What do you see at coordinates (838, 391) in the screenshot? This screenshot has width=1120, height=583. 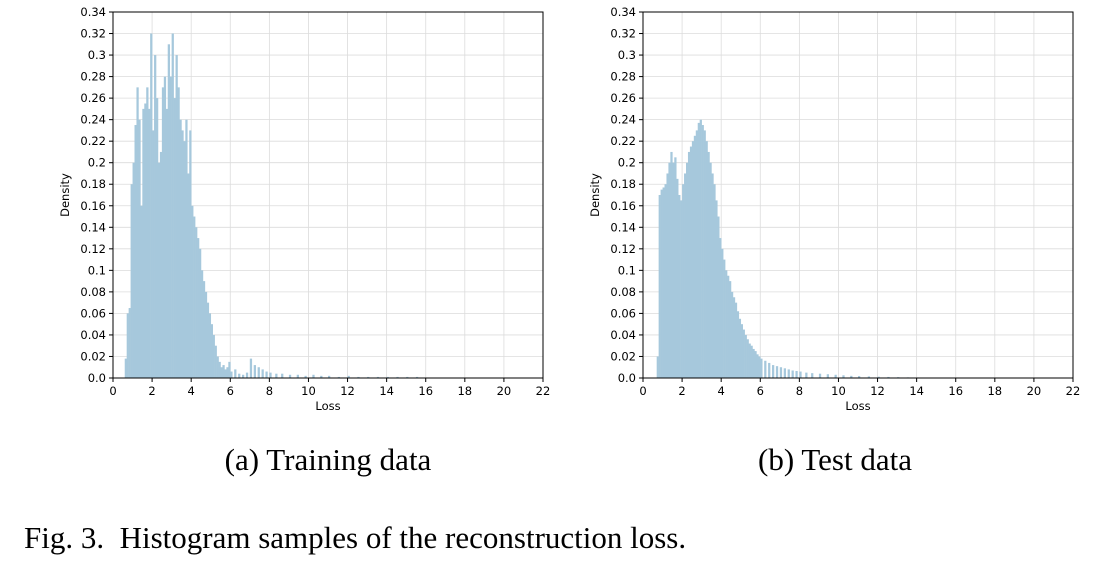 I see `chart1-xtick-label-5: 10` at bounding box center [838, 391].